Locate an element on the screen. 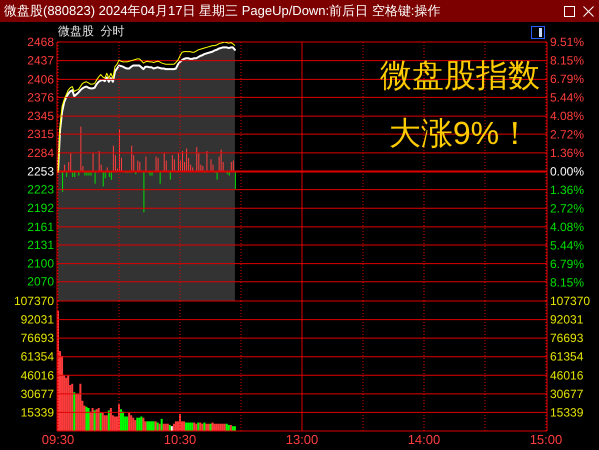  y2-tick-label: 61354 is located at coordinates (567, 357).